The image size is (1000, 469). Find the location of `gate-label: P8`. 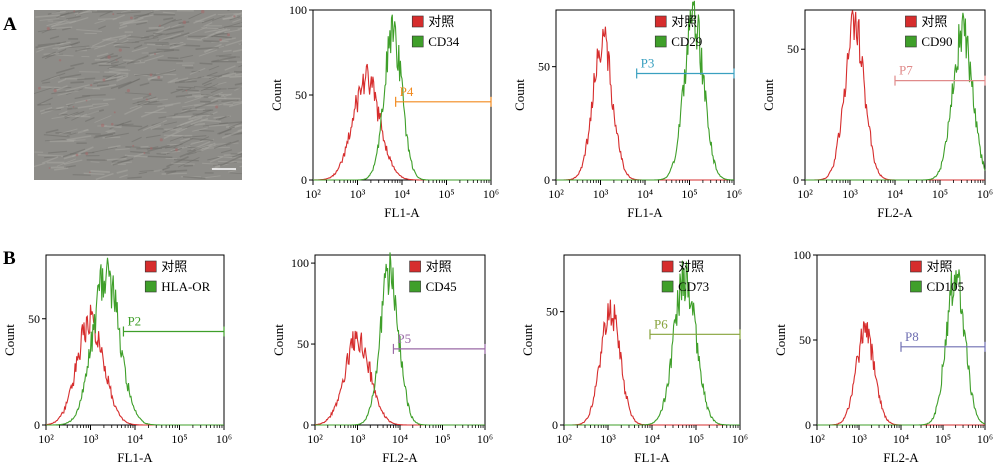

gate-label: P8 is located at coordinates (912, 336).